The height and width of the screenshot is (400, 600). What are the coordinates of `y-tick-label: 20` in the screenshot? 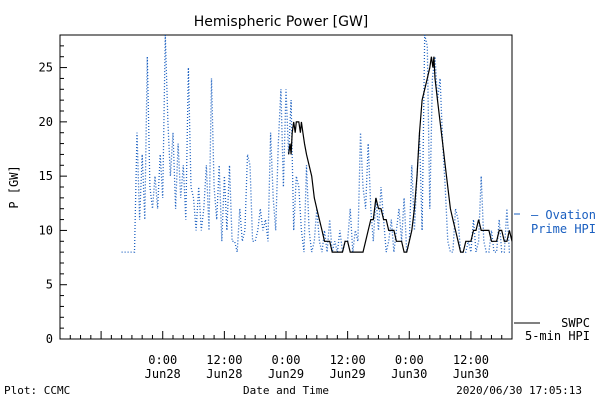 It's located at (46, 122).